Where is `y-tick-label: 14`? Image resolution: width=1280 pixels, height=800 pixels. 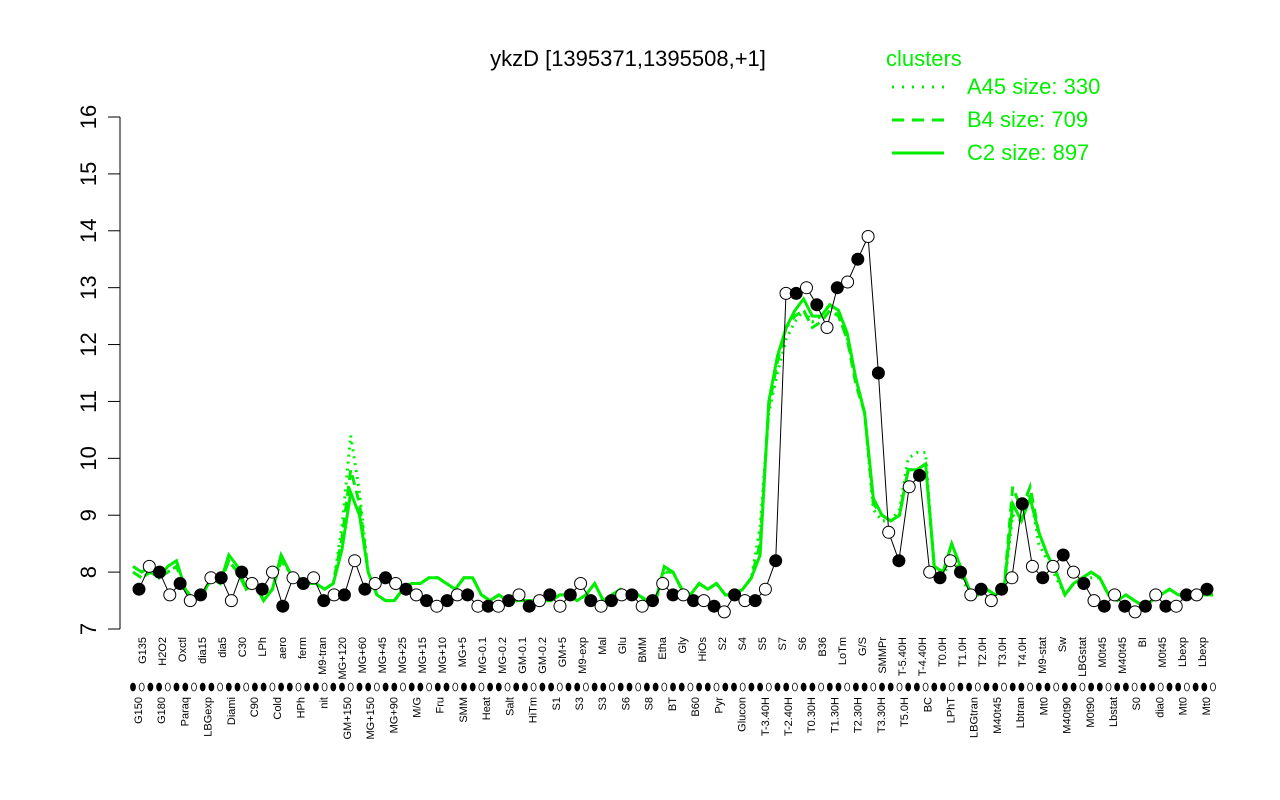 y-tick-label: 14 is located at coordinates (88, 231).